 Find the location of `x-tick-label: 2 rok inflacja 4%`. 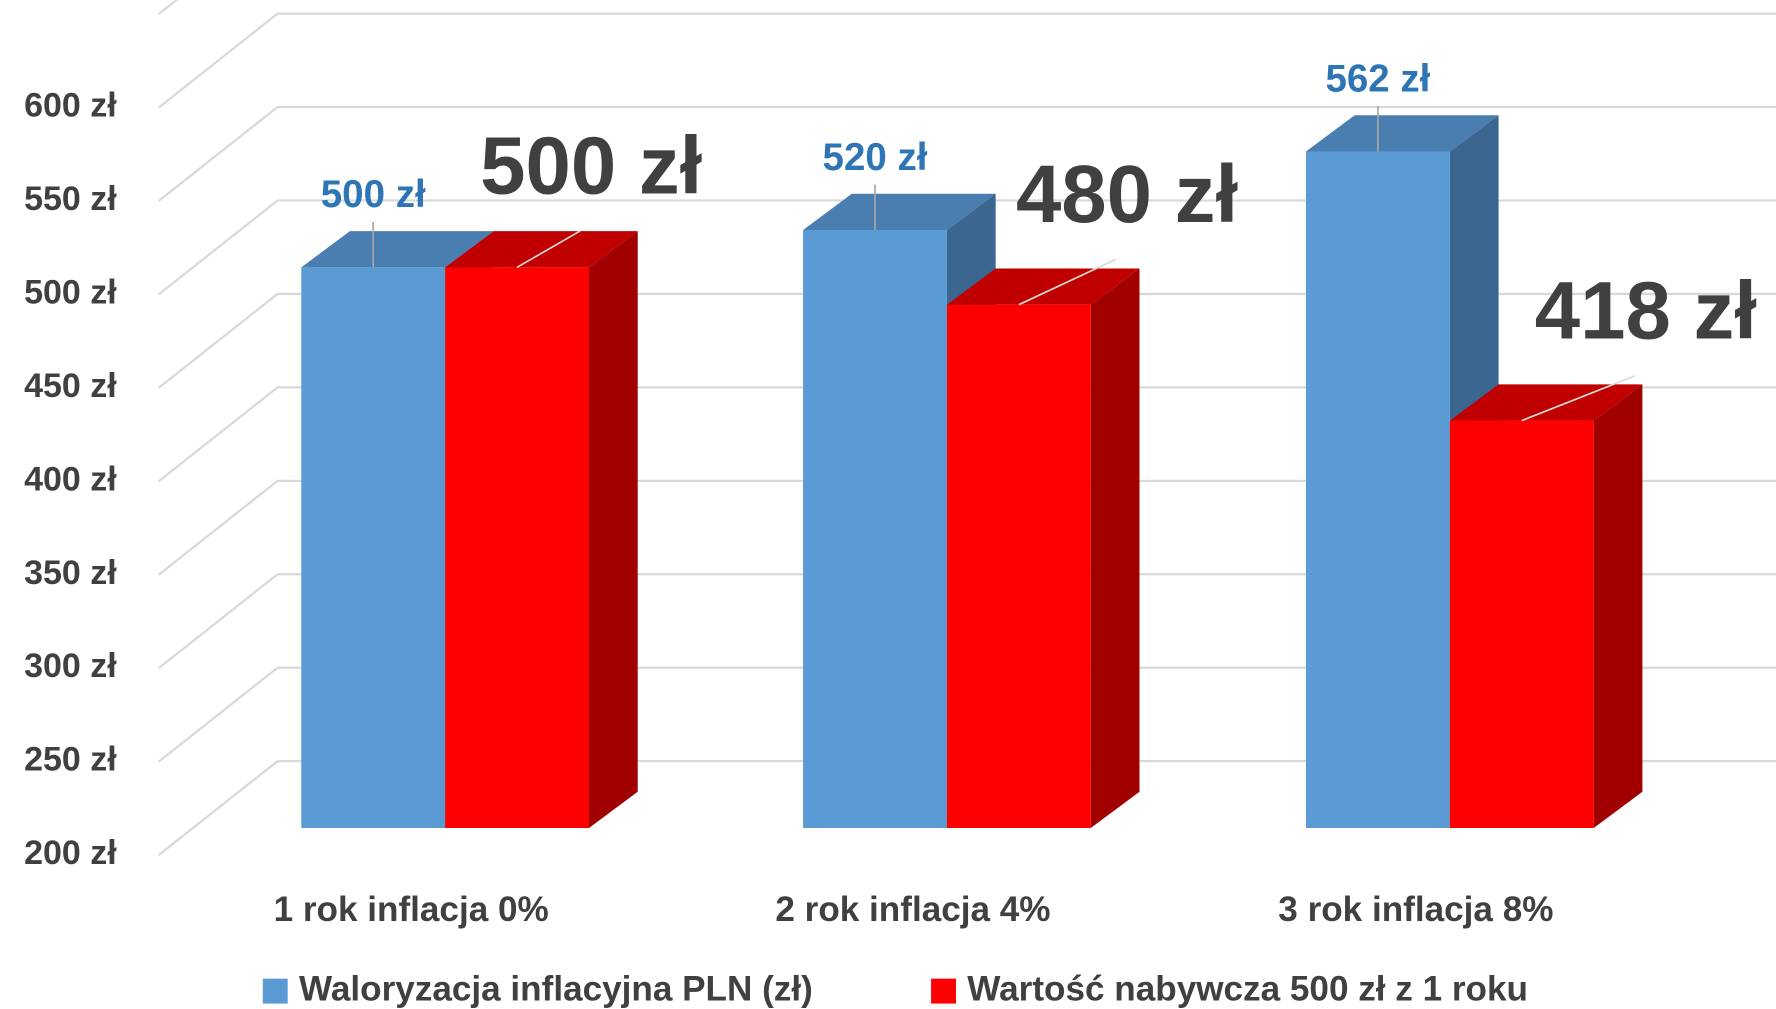

x-tick-label: 2 rok inflacja 4% is located at coordinates (912, 909).